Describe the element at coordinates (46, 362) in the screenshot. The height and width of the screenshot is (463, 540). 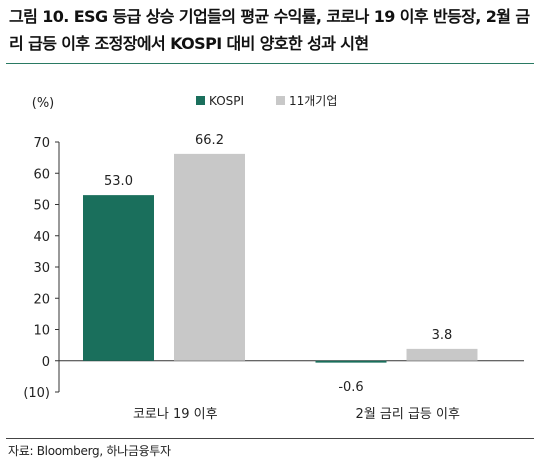
I see `y-tick-label: 0` at that location.